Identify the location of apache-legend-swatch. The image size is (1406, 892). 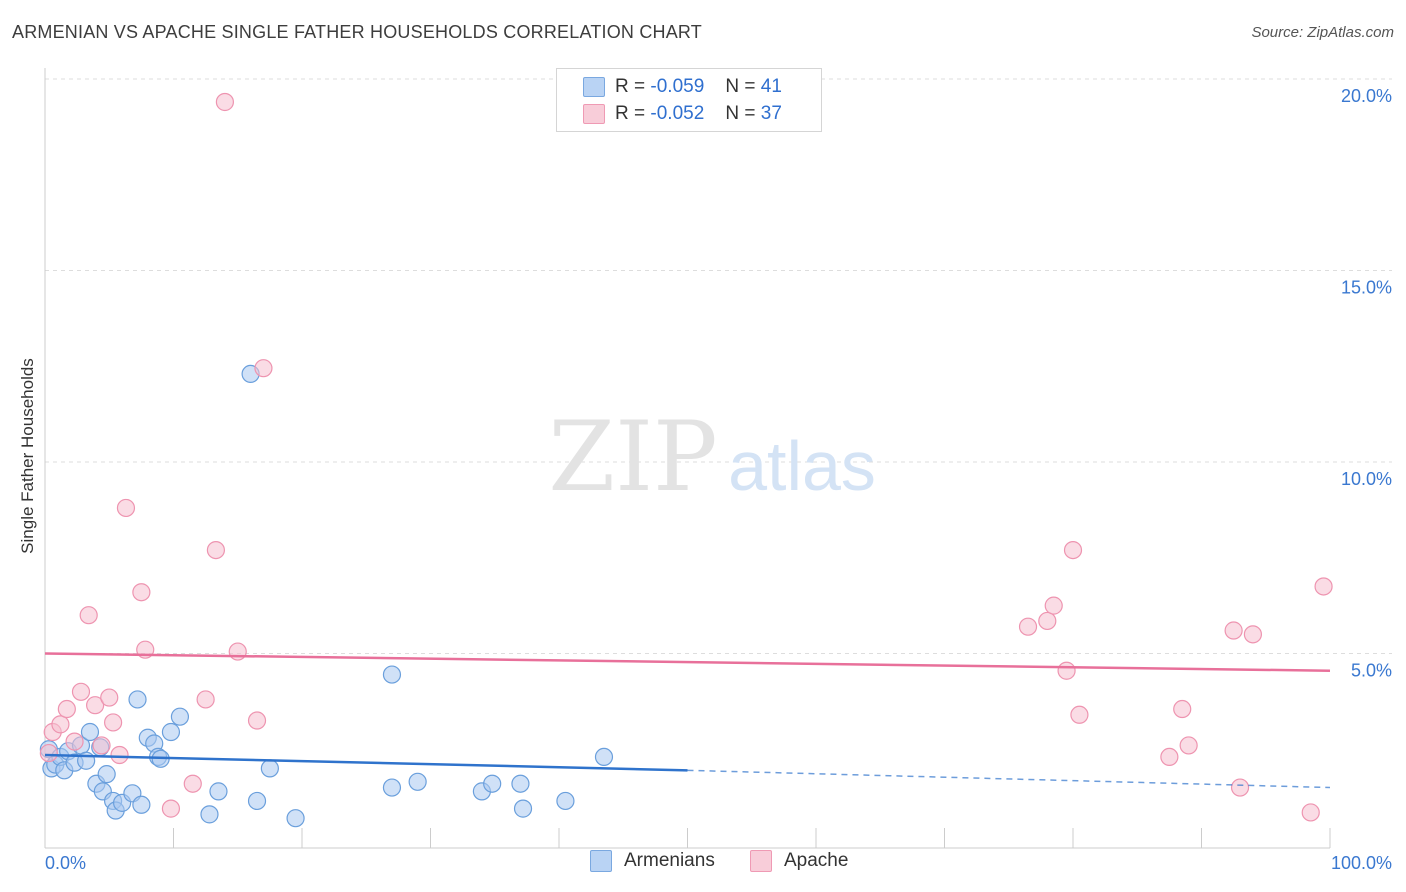
(761, 861).